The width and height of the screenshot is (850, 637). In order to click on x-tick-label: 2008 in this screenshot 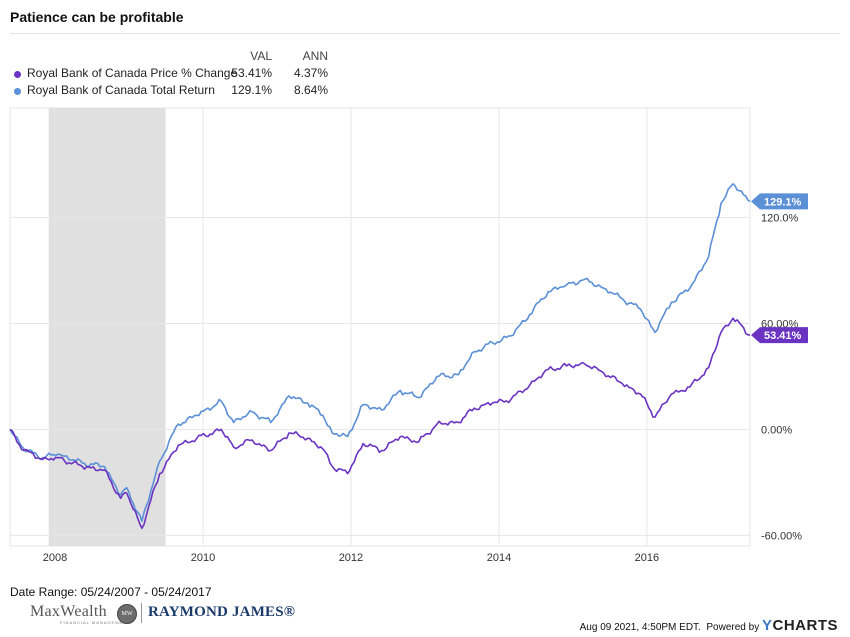, I will do `click(55, 558)`.